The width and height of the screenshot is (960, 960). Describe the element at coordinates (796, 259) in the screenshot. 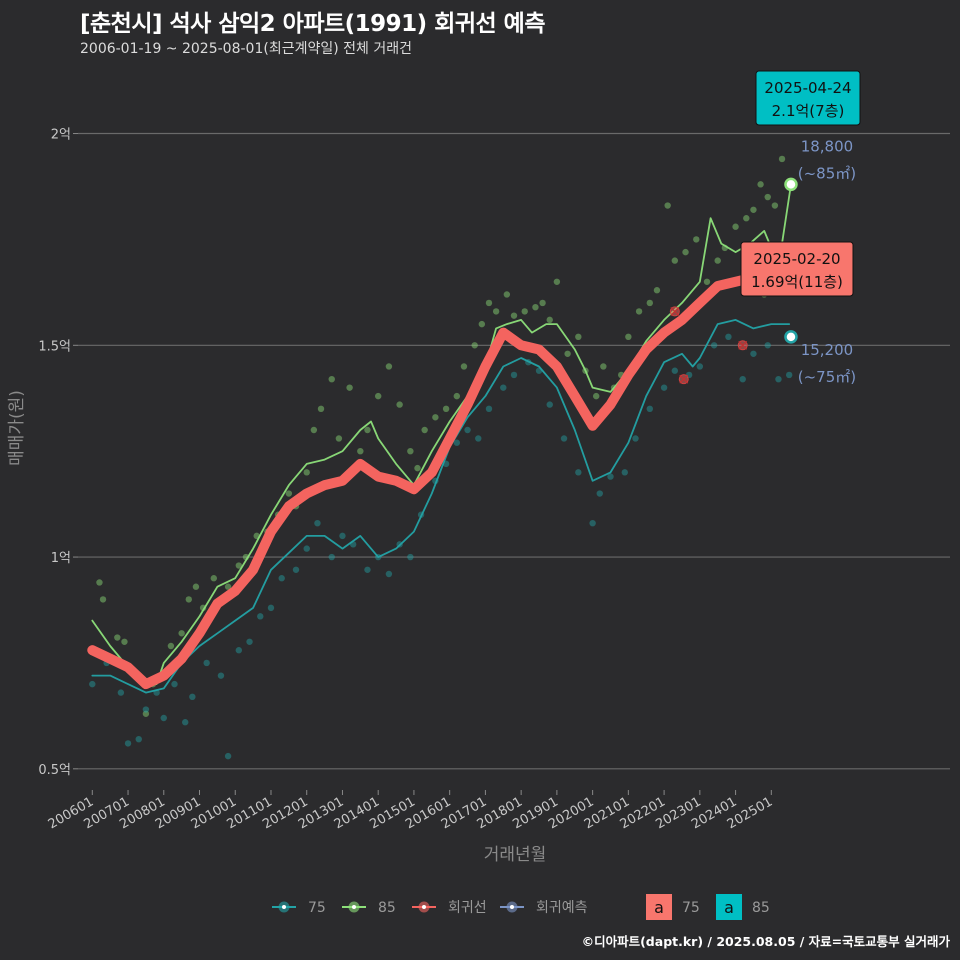

I see `annotation-regression-date: 2025-02-20` at that location.